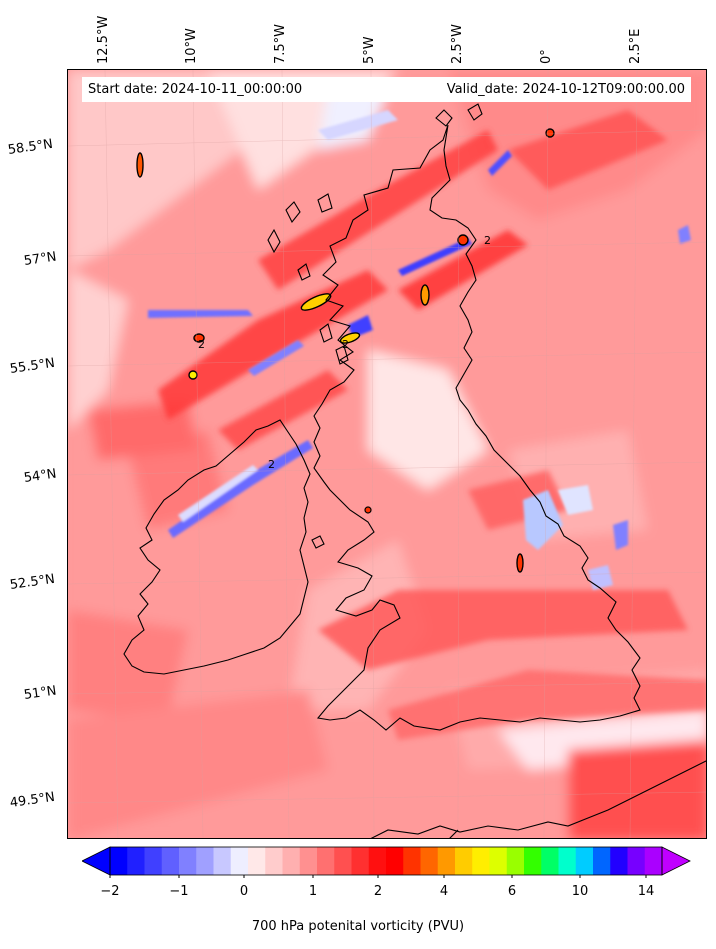 Image resolution: width=716 pixels, height=949 pixels. Describe the element at coordinates (179, 891) in the screenshot. I see `colorbar-tick-label: −1` at that location.